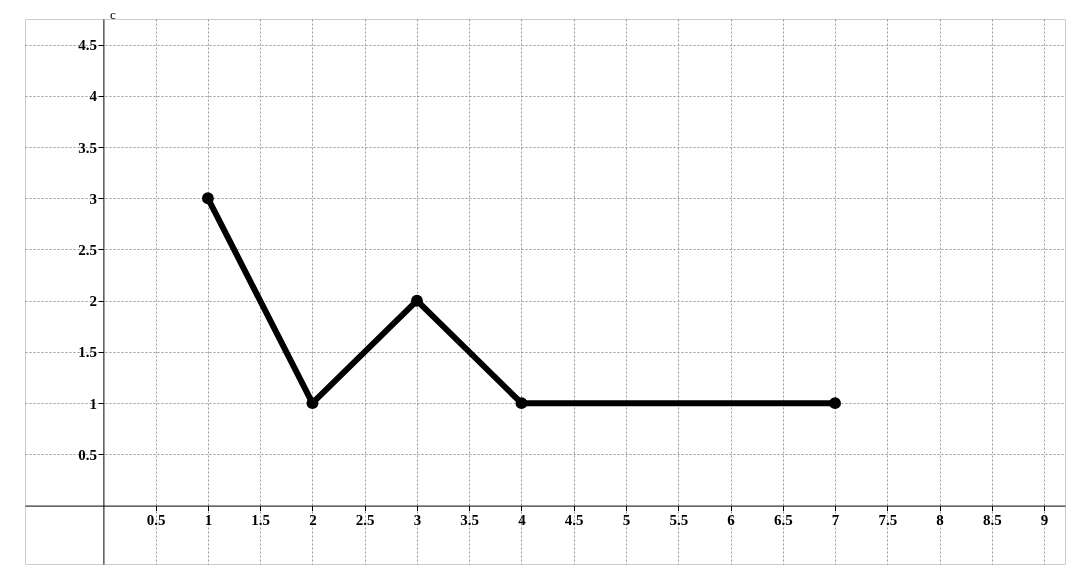 This screenshot has height=575, width=1075. I want to click on x-tick-label: 6.5, so click(783, 520).